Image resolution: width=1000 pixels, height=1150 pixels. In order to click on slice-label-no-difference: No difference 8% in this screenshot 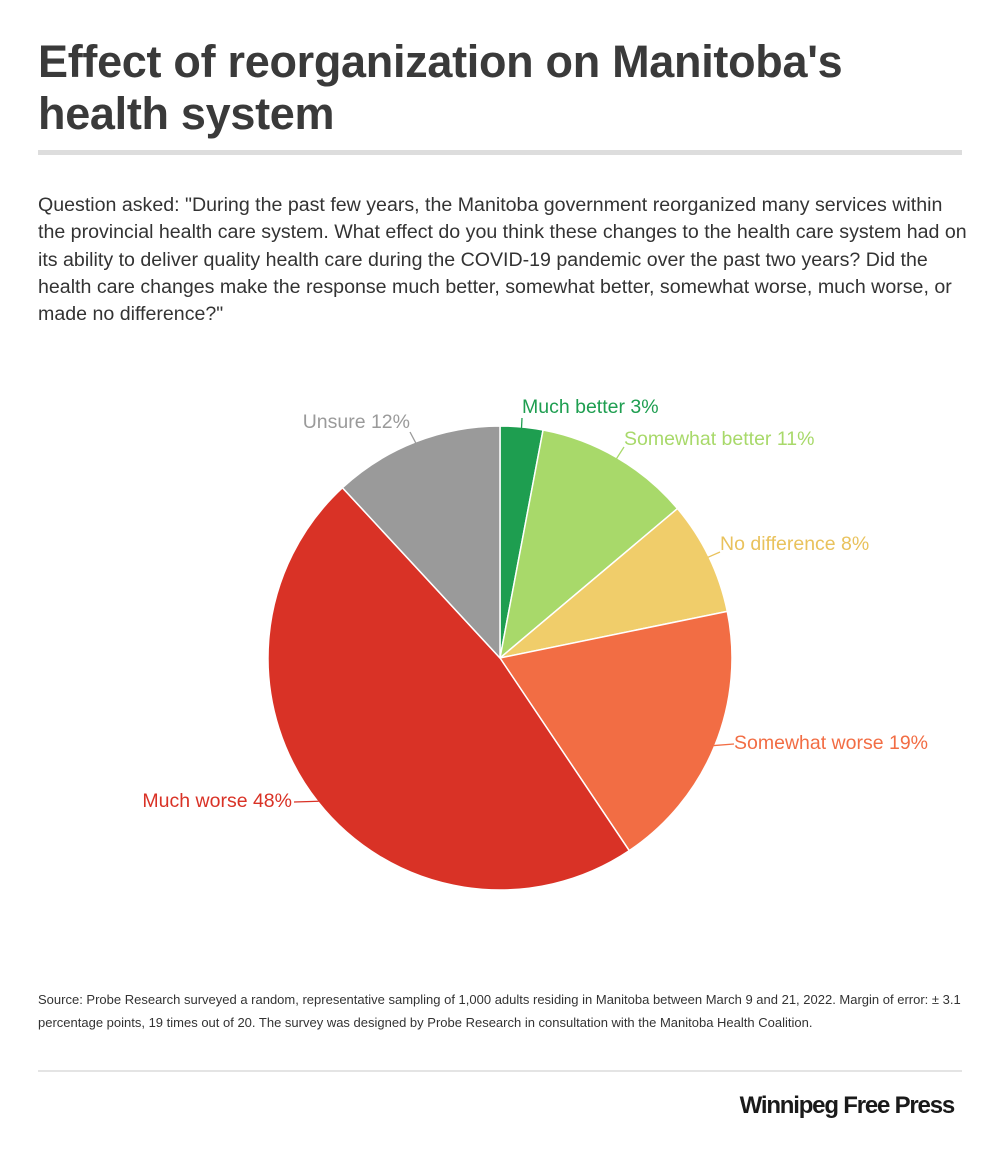, I will do `click(794, 544)`.